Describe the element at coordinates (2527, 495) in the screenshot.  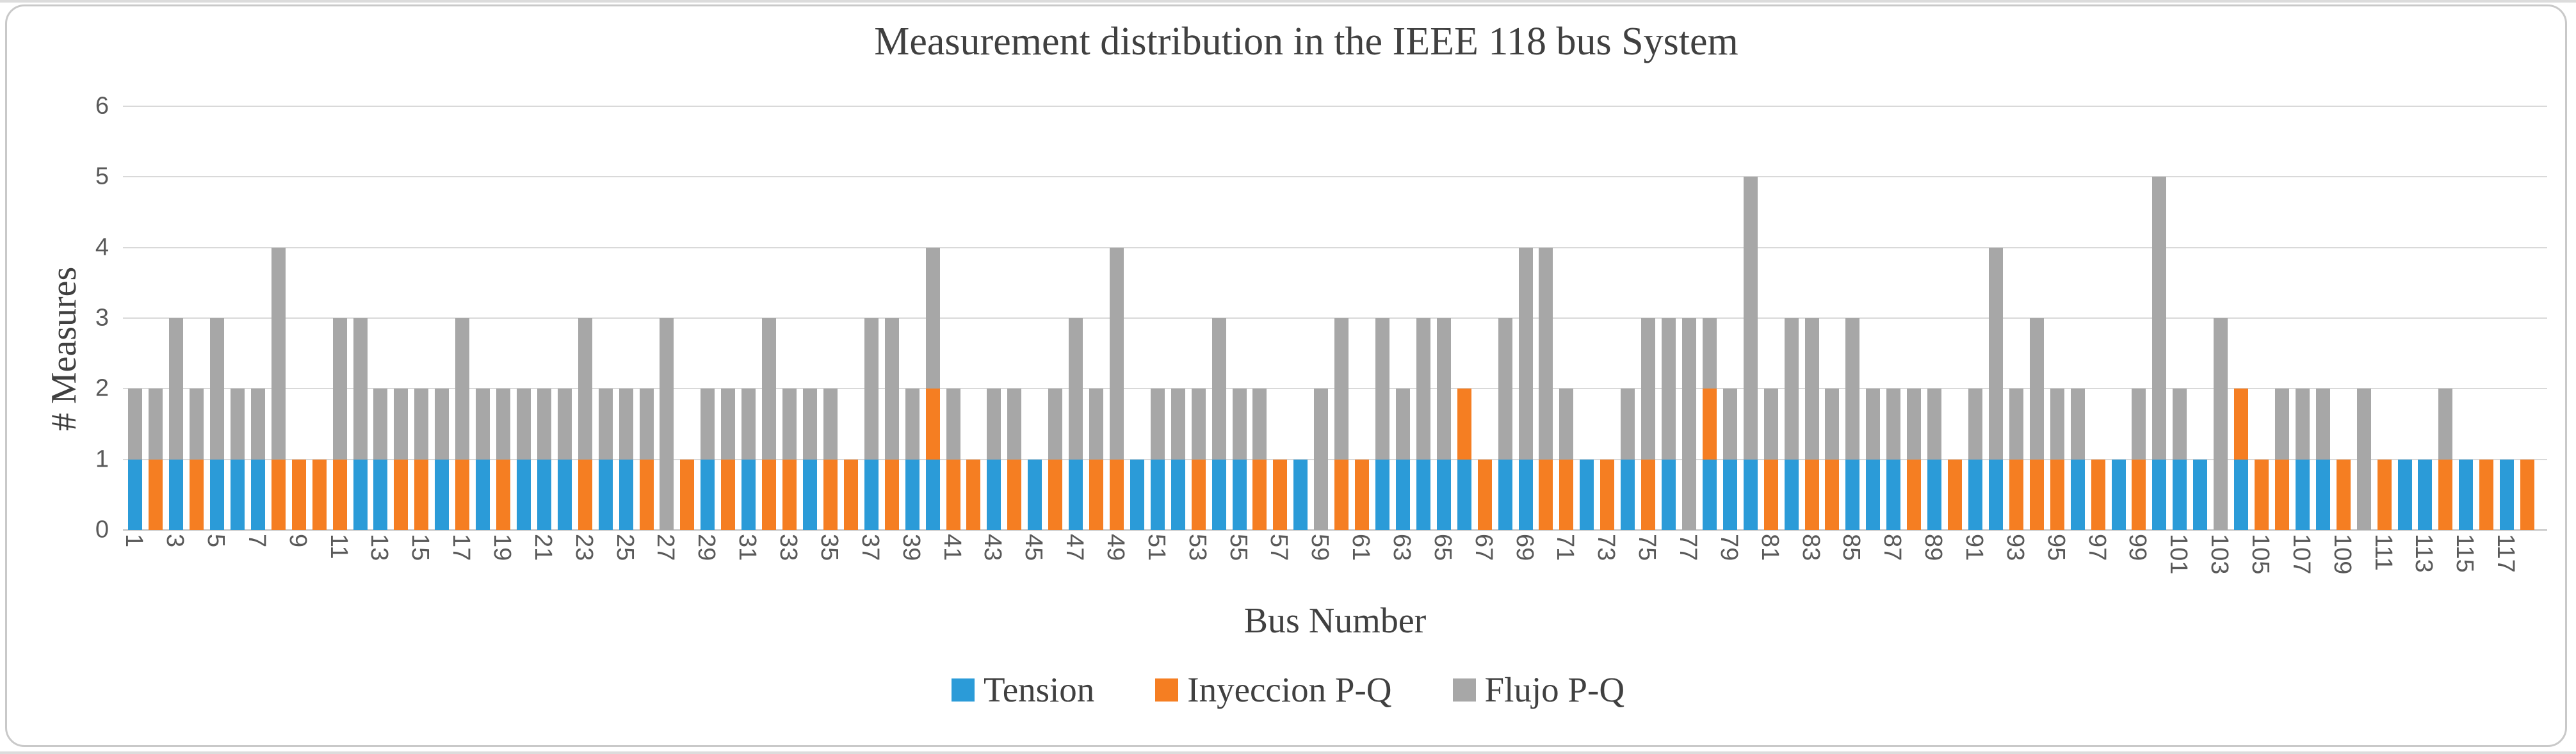
I see `bar-bus118-inyeccion-p-q` at that location.